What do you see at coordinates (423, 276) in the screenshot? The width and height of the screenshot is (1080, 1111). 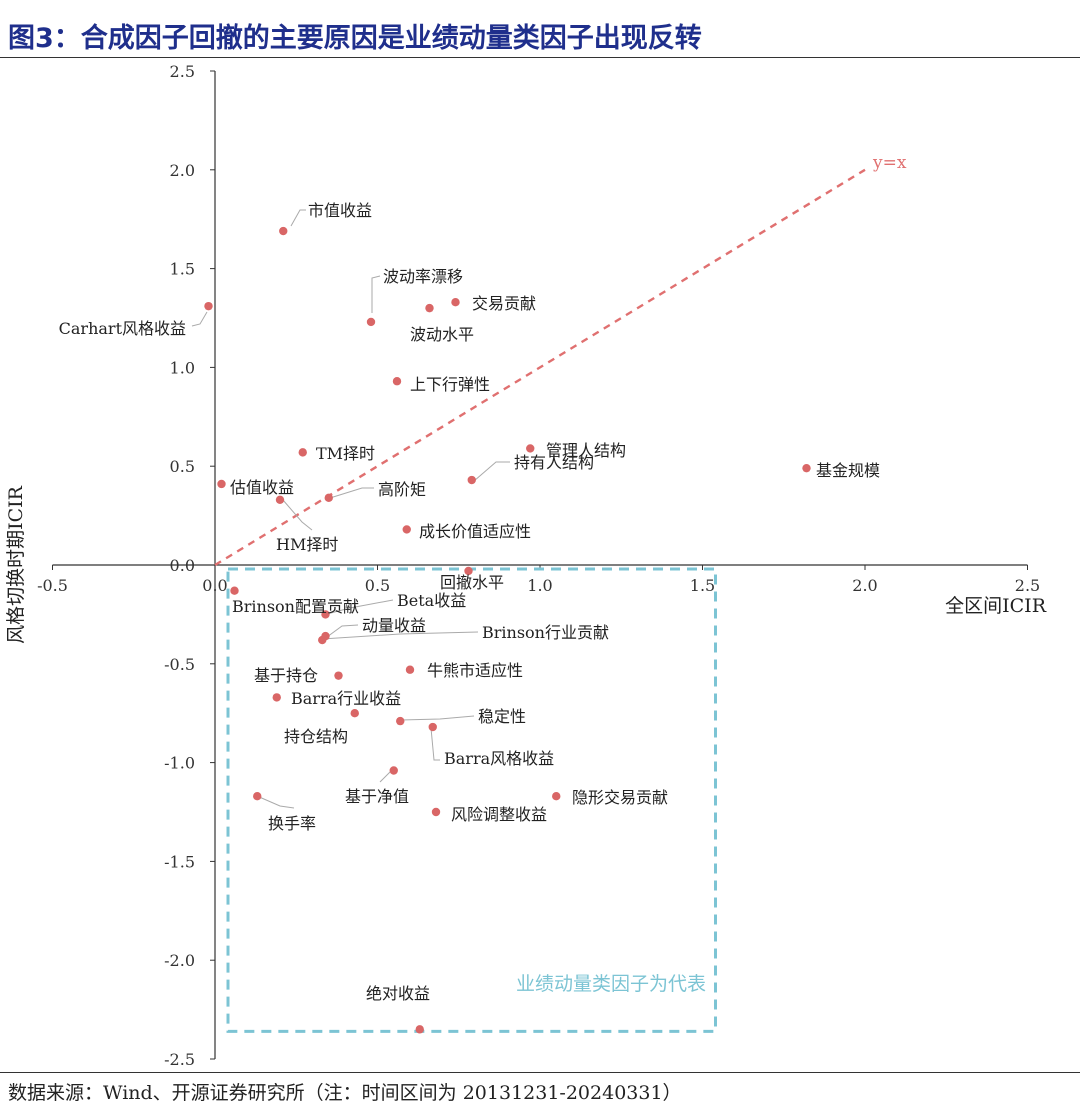 I see `point-label: 波动率漂移` at bounding box center [423, 276].